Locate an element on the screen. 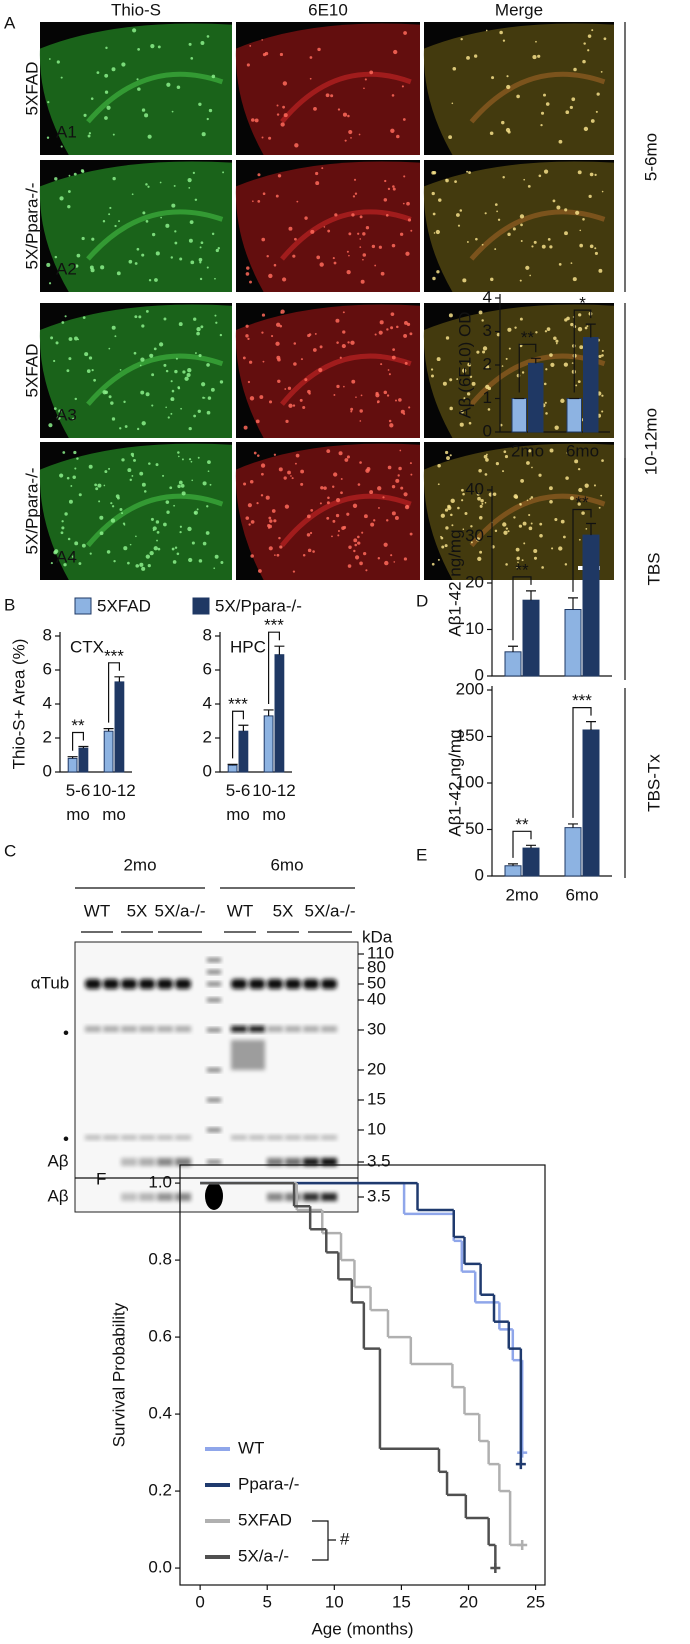  x-tick-label: 10-12 mo is located at coordinates (273, 802).